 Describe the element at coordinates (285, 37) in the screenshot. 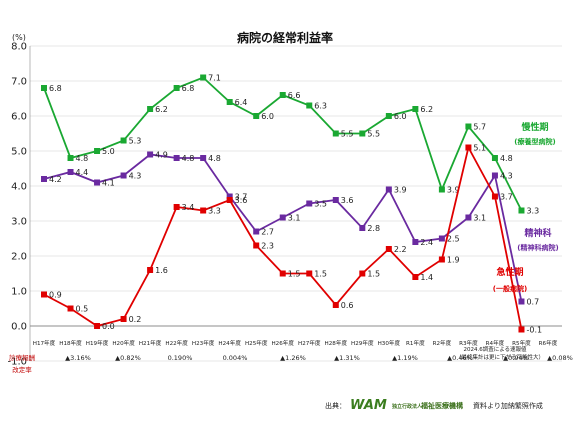

I see `chart-title: 病院の経常利益率` at that location.